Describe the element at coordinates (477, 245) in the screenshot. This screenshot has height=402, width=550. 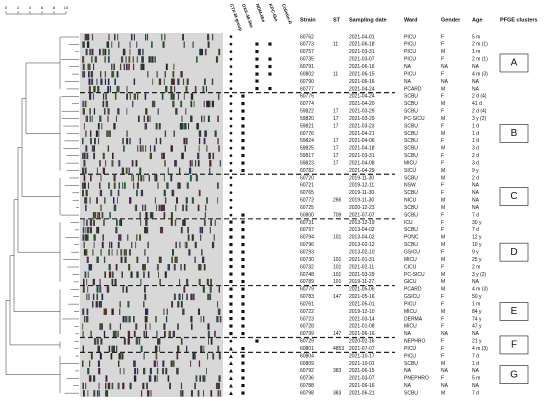
I see `cell-age: 10 y` at that location.